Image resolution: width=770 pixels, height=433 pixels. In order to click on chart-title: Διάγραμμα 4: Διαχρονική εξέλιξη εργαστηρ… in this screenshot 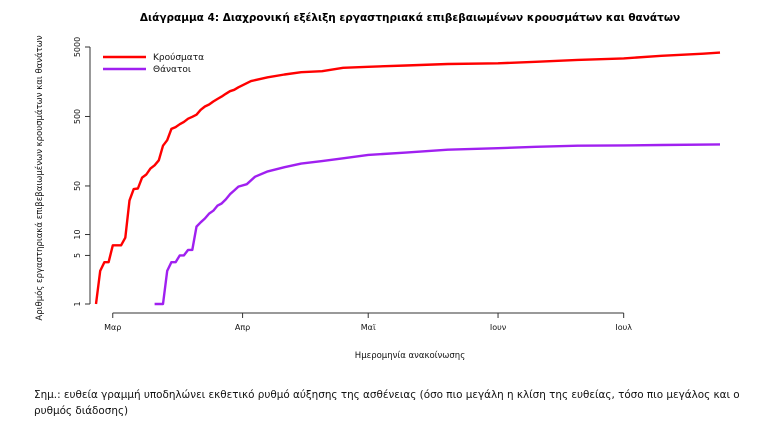, I will do `click(410, 18)`.